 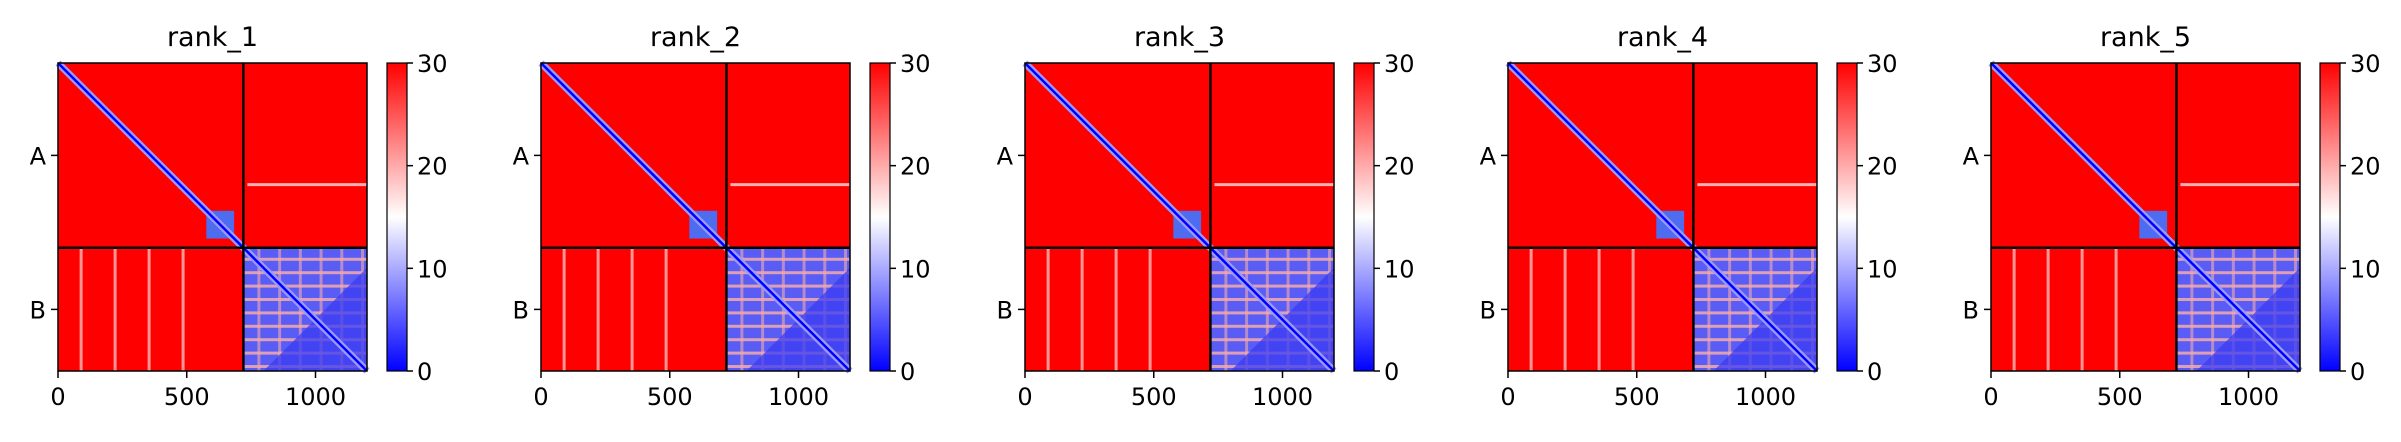 What do you see at coordinates (212, 37) in the screenshot?
I see `panel-title: rank_1` at bounding box center [212, 37].